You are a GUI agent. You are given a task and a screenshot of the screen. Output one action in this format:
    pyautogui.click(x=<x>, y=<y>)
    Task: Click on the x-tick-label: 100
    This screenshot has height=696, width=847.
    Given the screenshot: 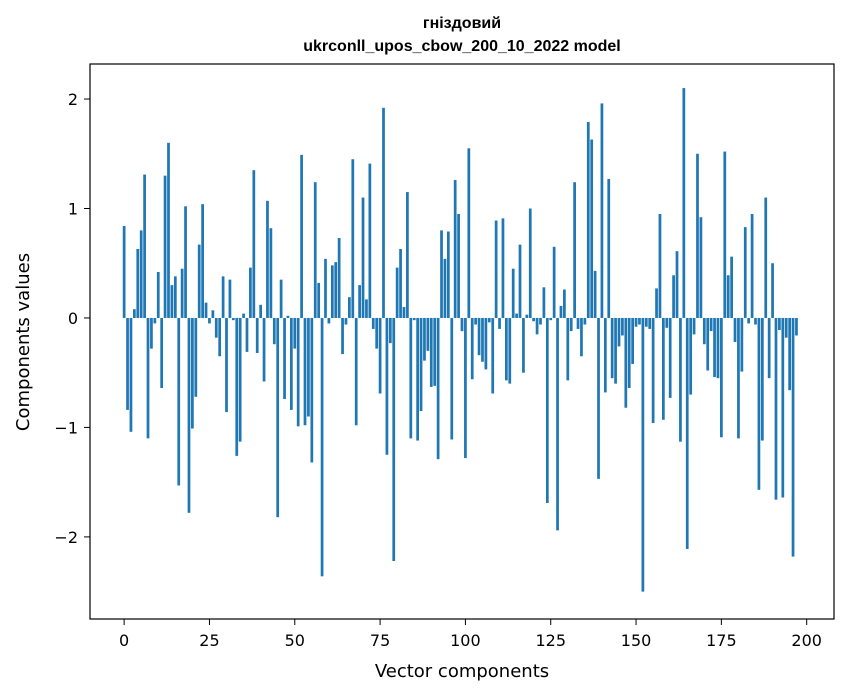 What is the action you would take?
    pyautogui.click(x=465, y=640)
    